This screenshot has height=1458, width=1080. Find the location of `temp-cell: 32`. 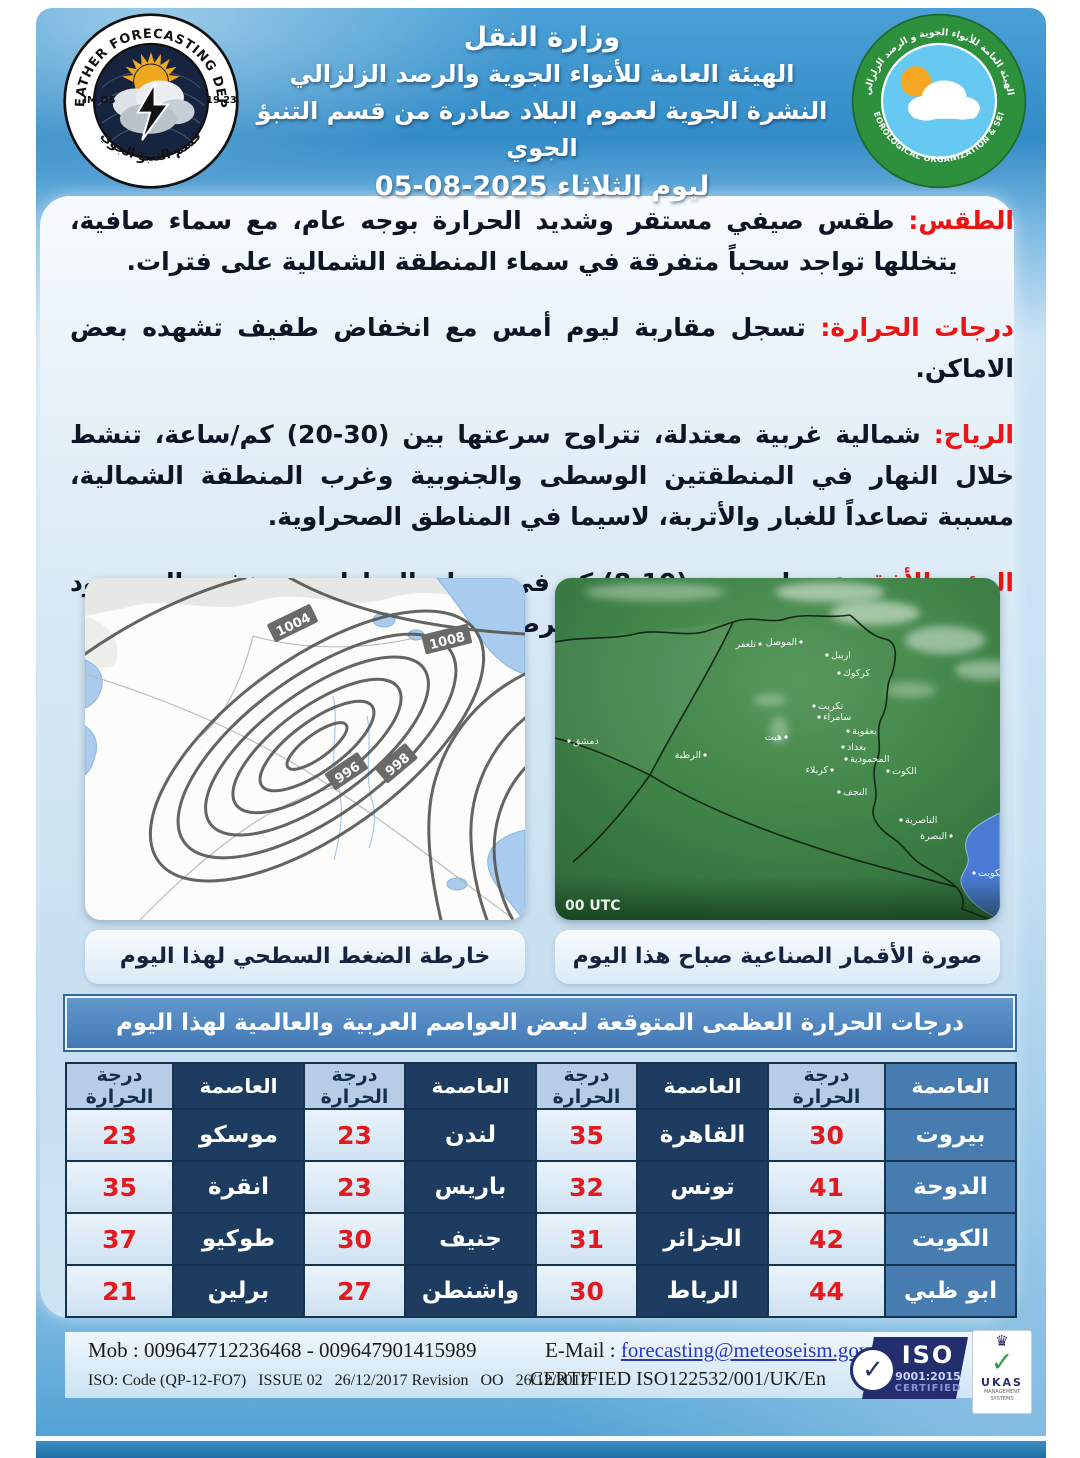

temp-cell: 32 is located at coordinates (586, 1187).